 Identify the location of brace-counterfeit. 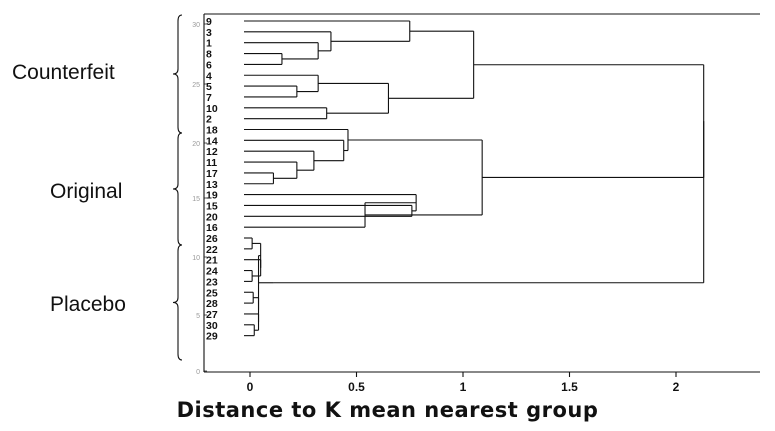
(177, 74).